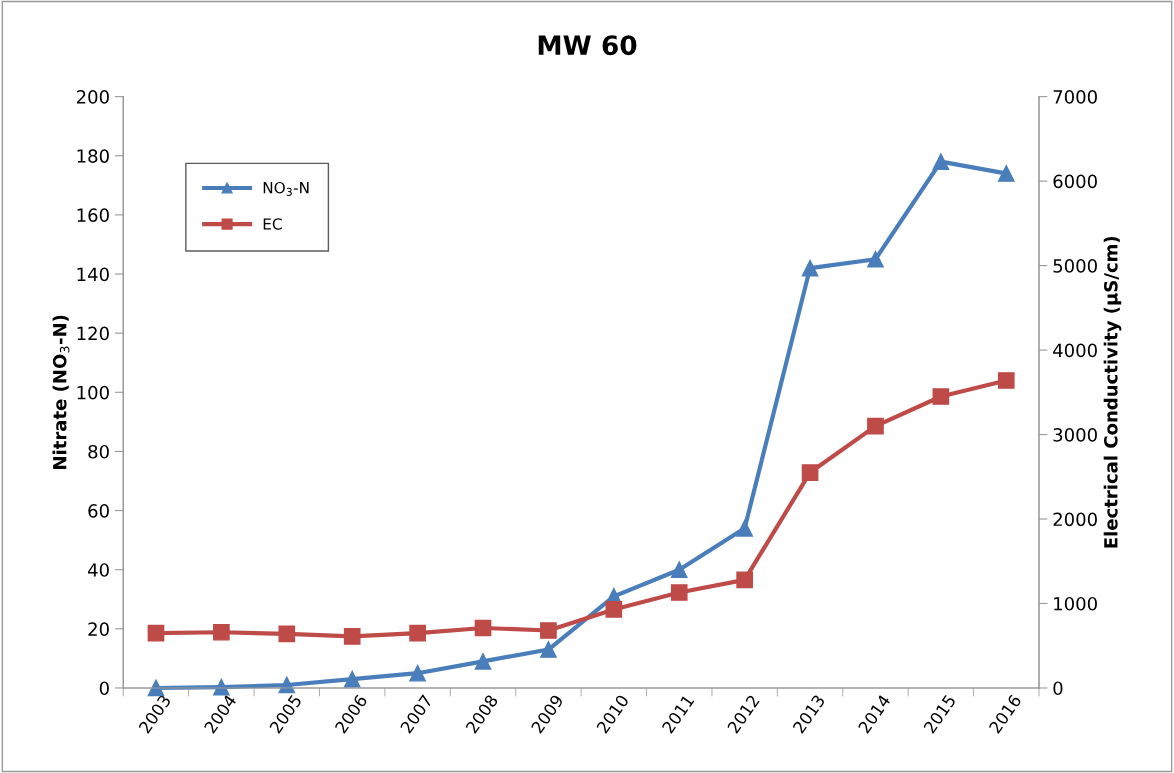 The image size is (1174, 773). Describe the element at coordinates (92, 97) in the screenshot. I see `y-tick-label: 200` at that location.